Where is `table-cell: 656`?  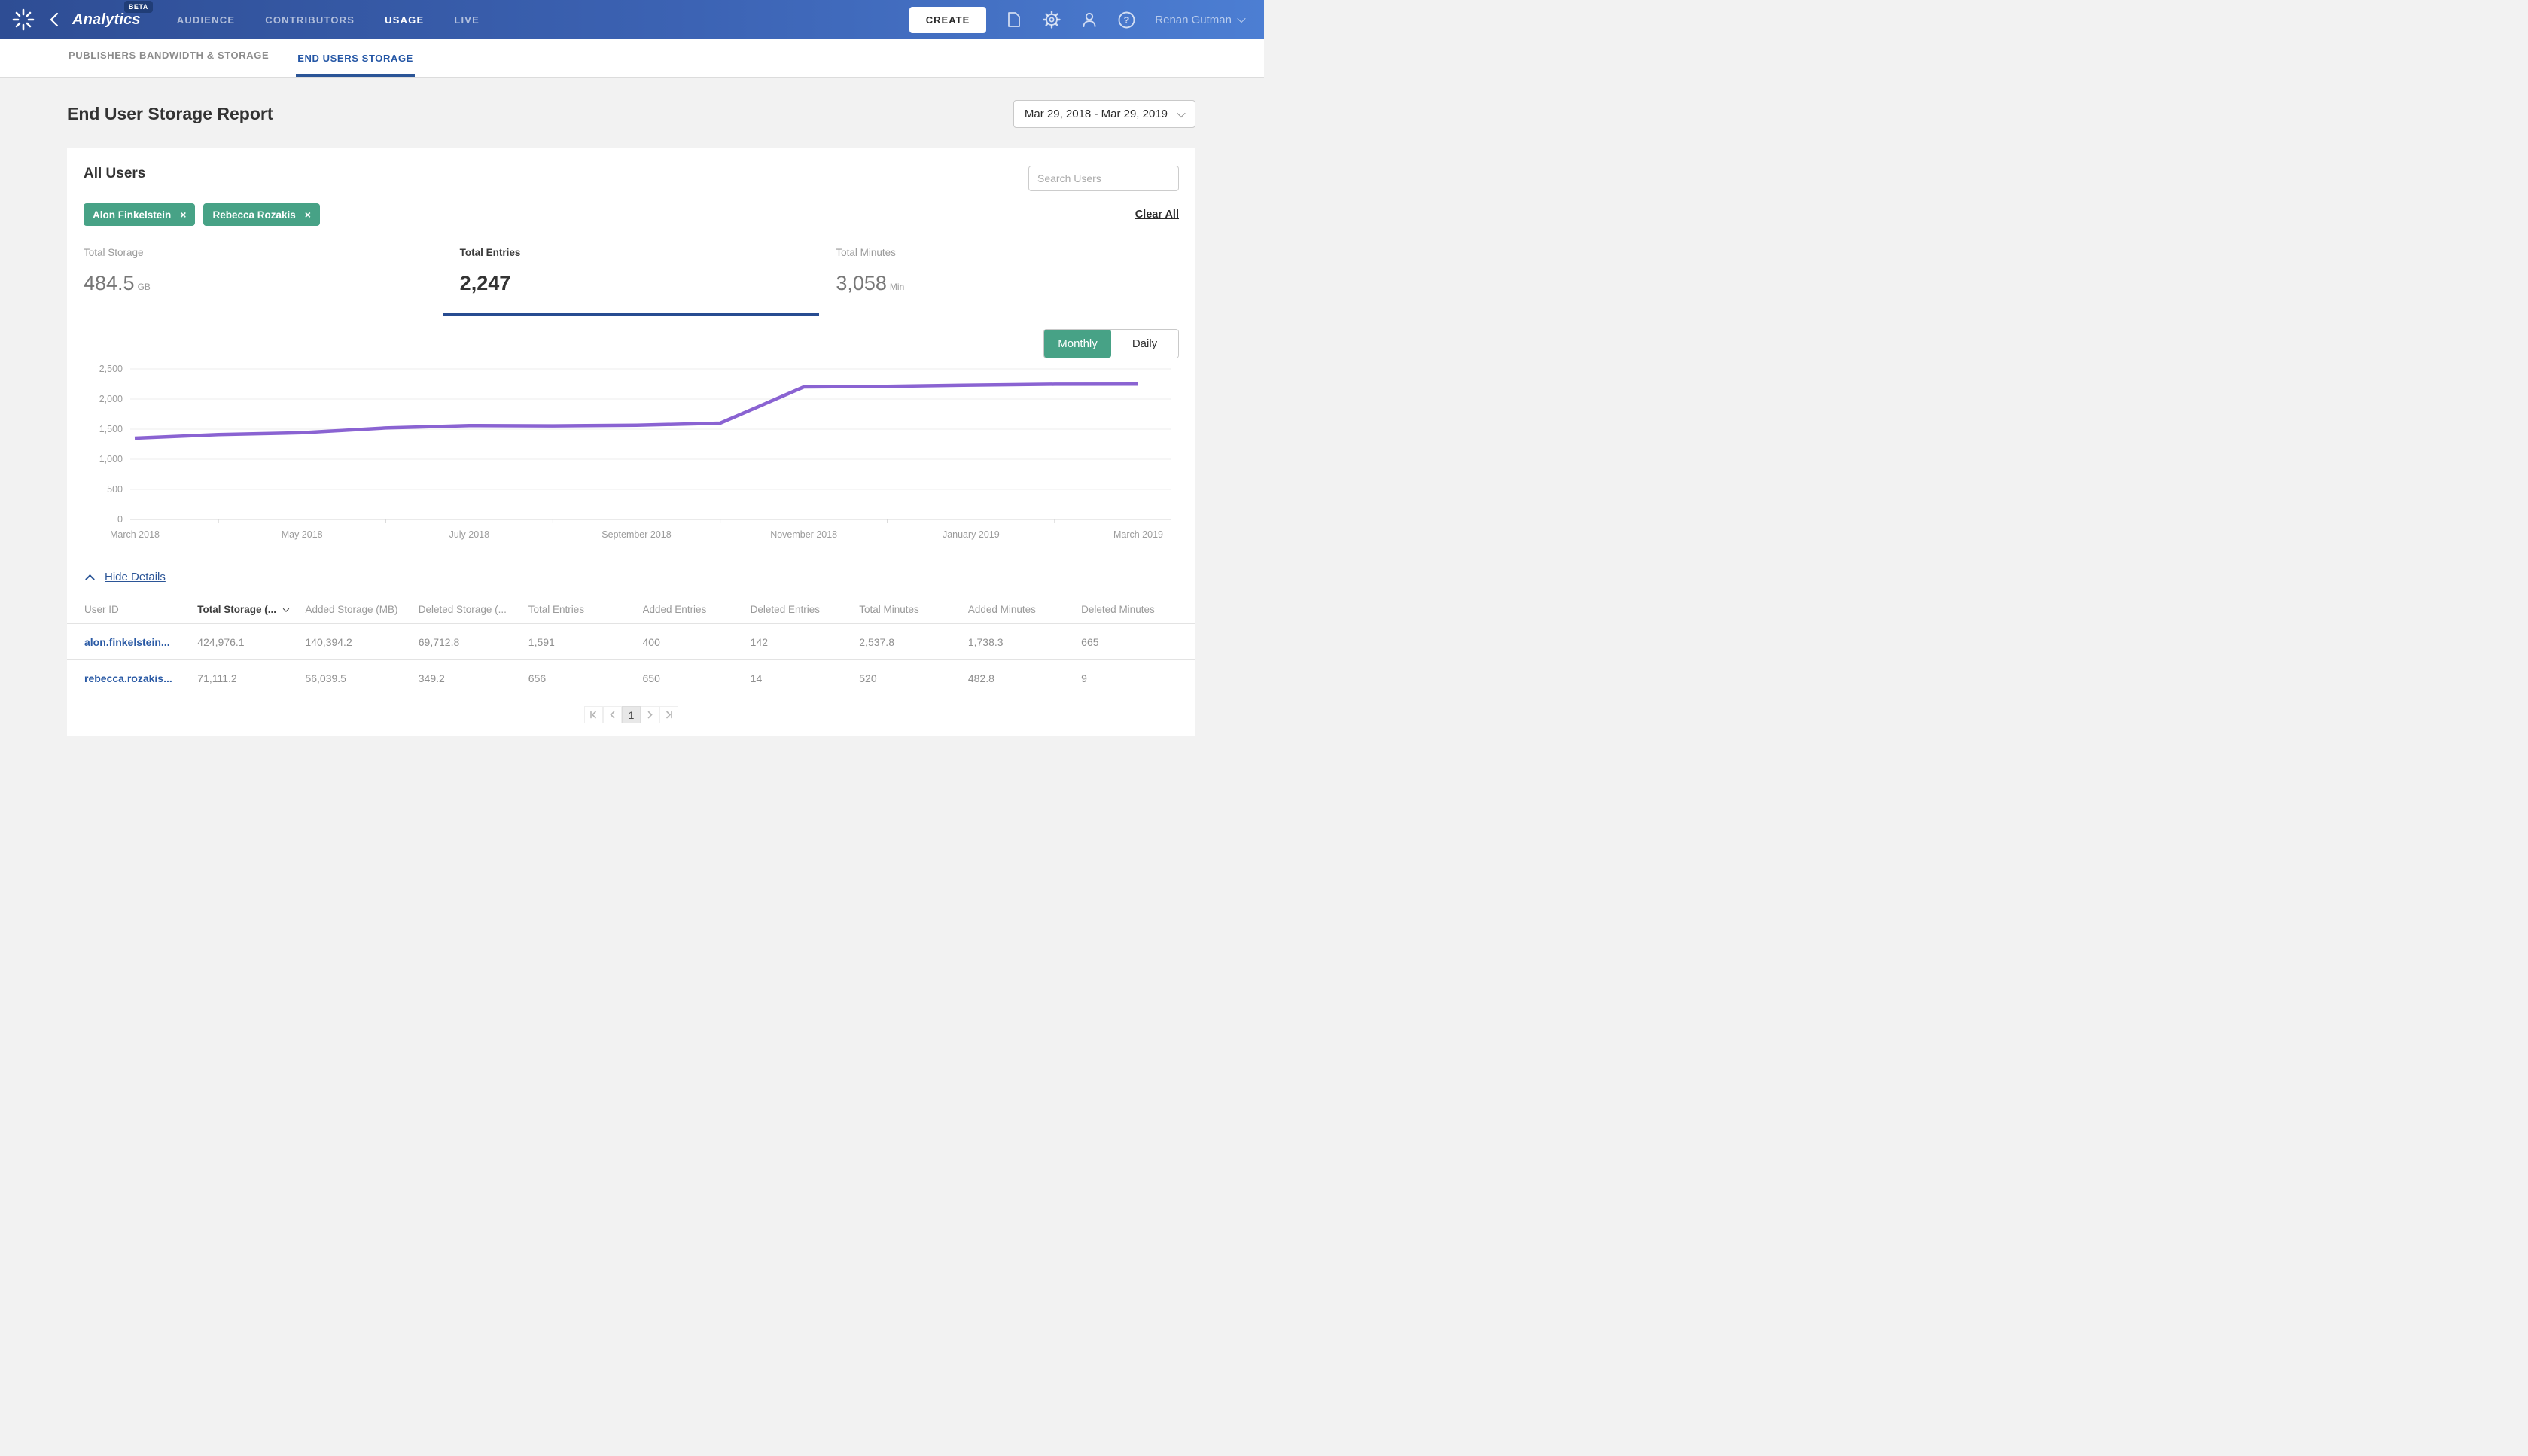
table-cell: 656 is located at coordinates (537, 678).